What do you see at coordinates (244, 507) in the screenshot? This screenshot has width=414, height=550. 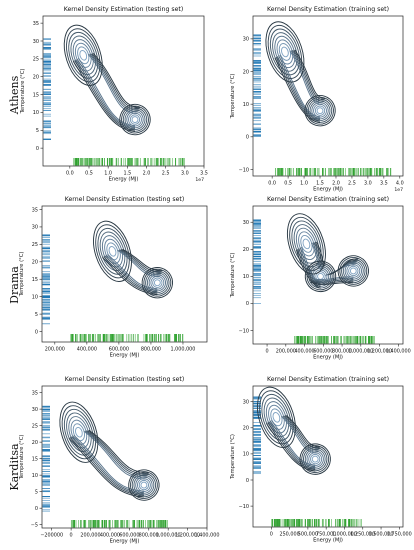 I see `y-tick-label: −10` at bounding box center [244, 507].